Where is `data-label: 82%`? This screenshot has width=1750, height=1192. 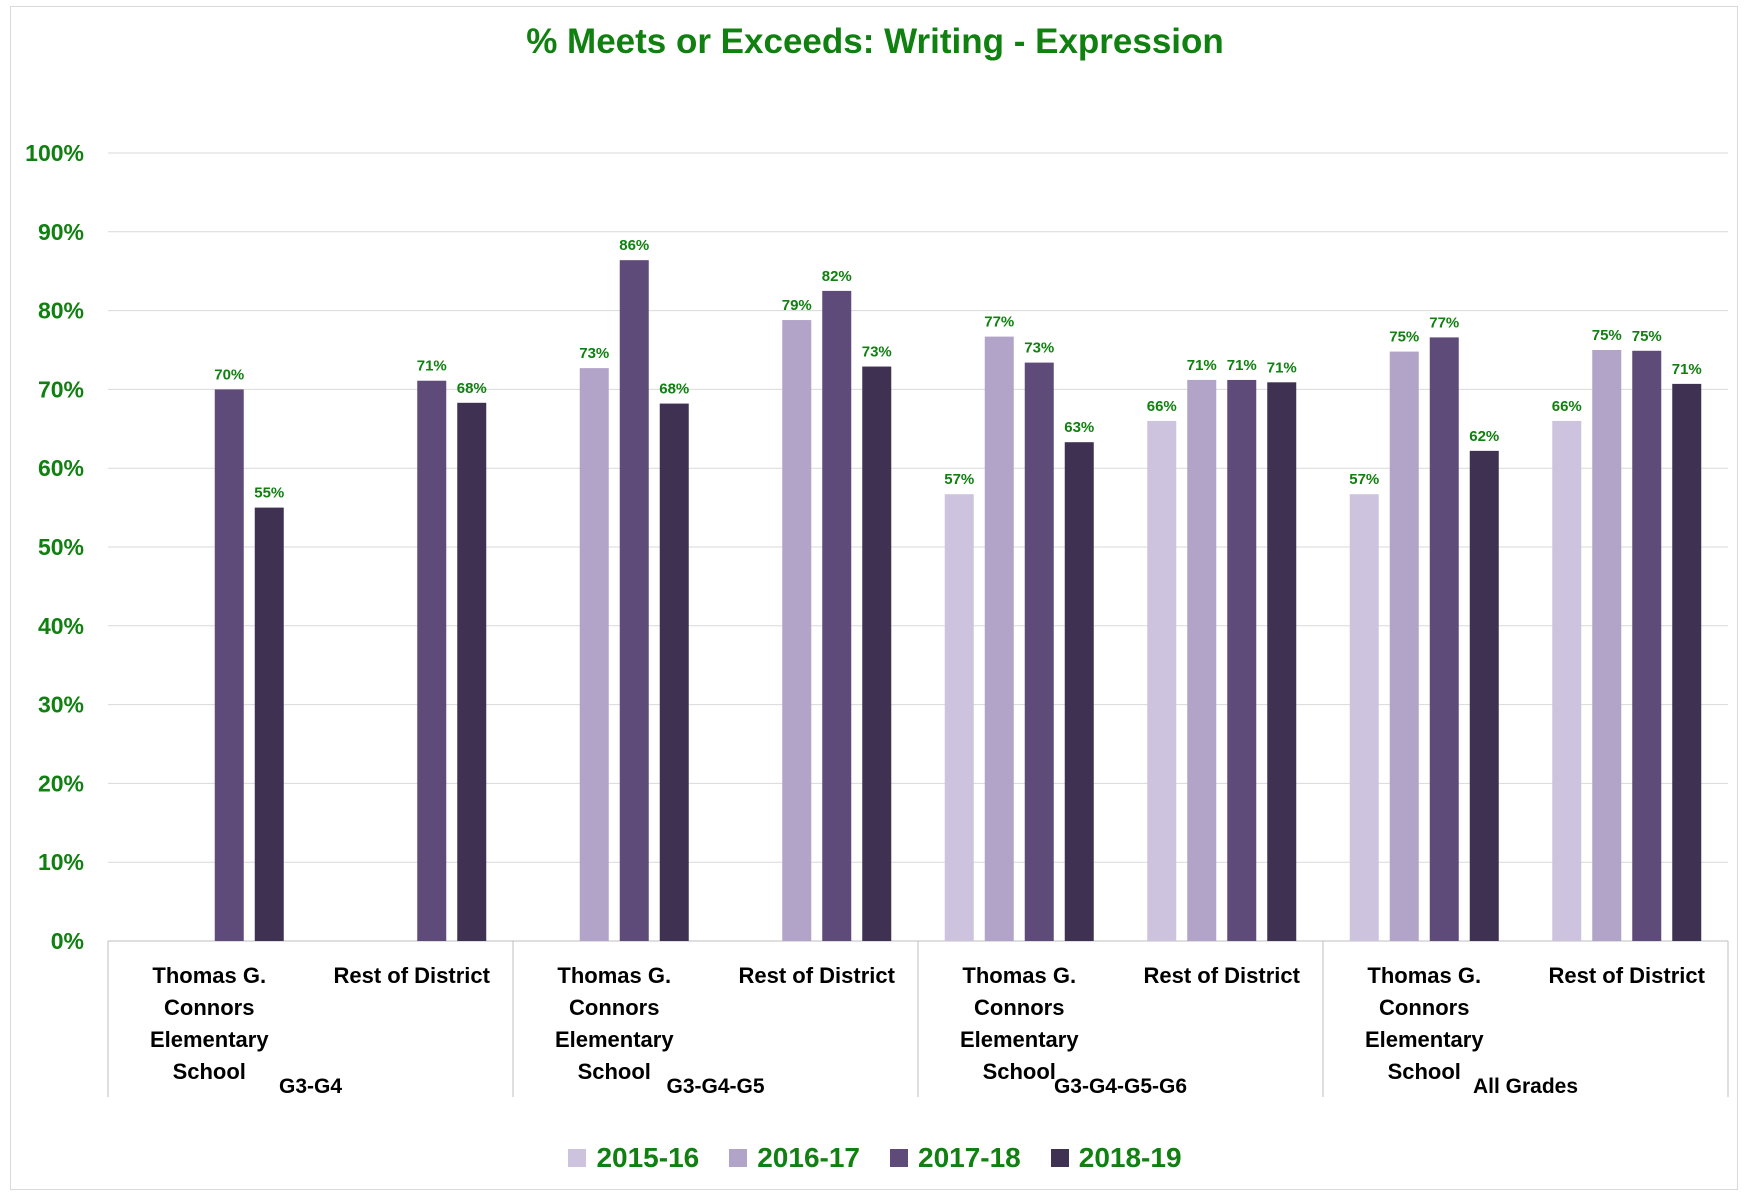
data-label: 82% is located at coordinates (837, 276).